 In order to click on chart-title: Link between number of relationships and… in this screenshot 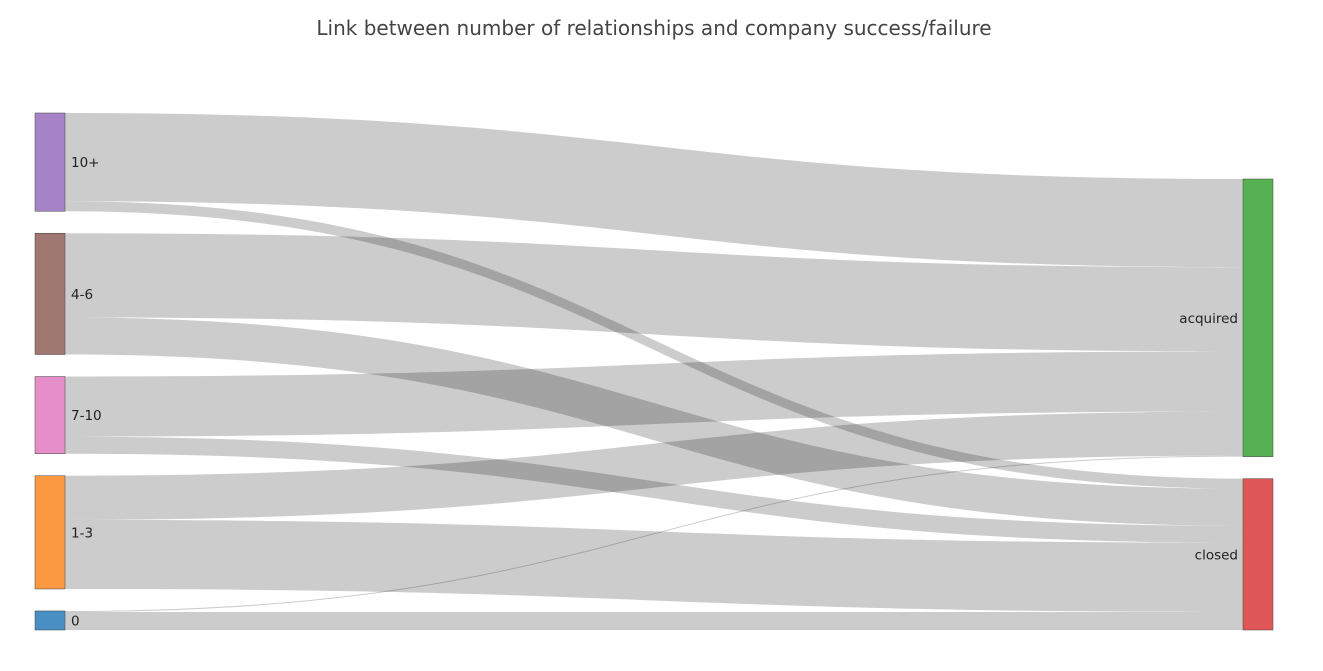, I will do `click(654, 28)`.